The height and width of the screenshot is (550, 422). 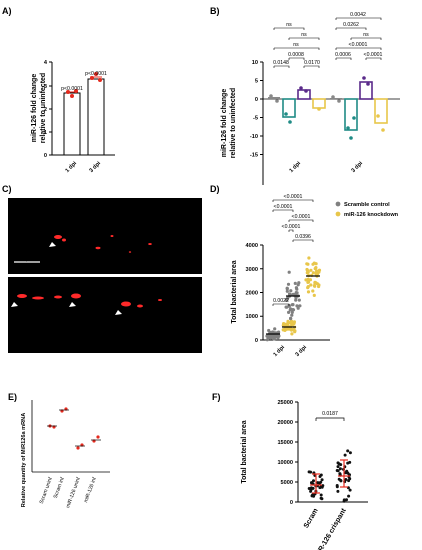 What do you see at coordinates (285, 423) in the screenshot?
I see `f-ytick: 20000` at bounding box center [285, 423].